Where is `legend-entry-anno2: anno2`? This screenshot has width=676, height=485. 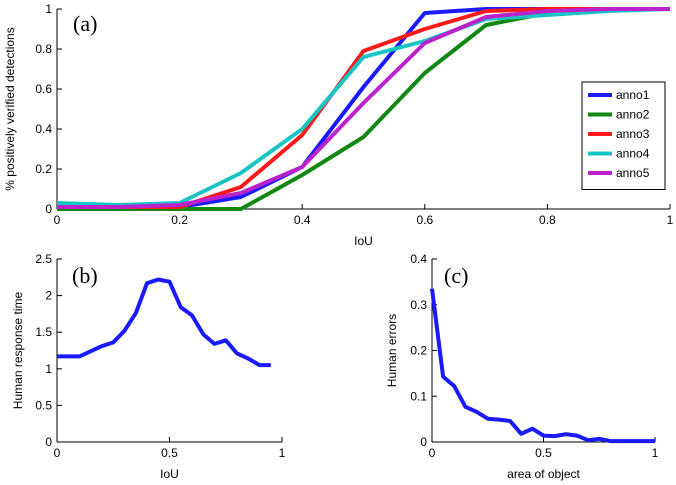 legend-entry-anno2: anno2 is located at coordinates (633, 115).